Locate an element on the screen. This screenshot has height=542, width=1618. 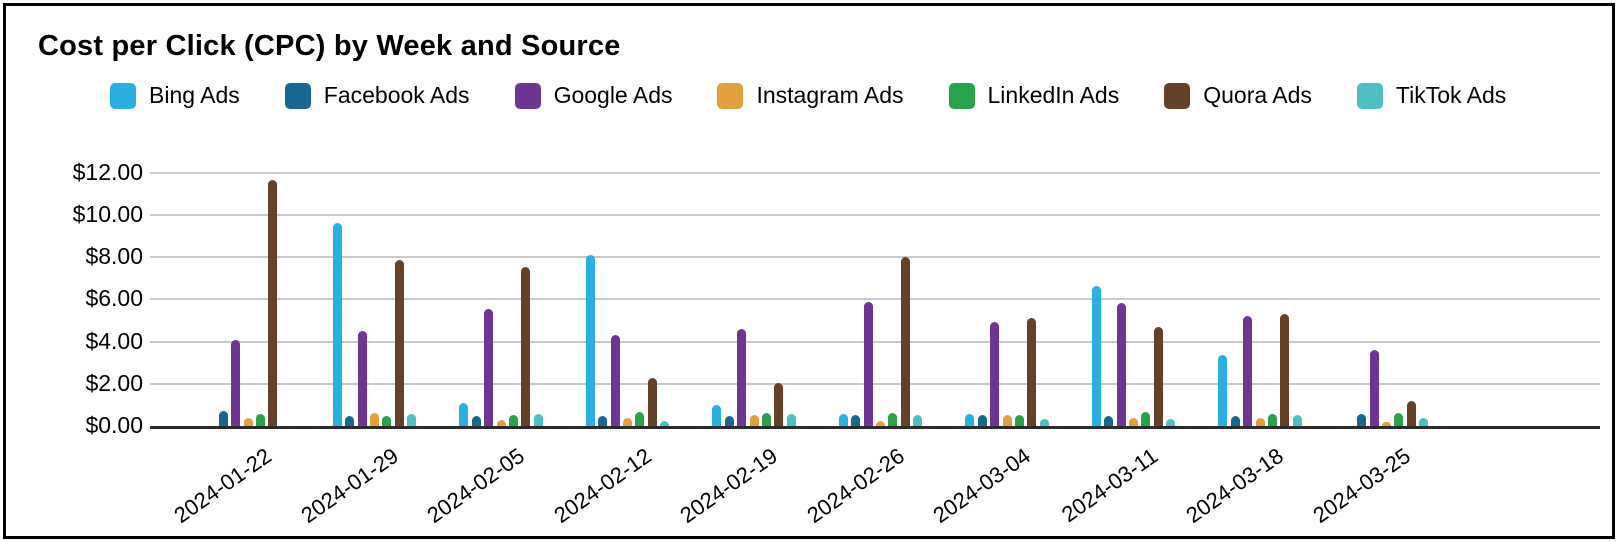
y-axis-tick-label: $8.00 is located at coordinates (114, 256).